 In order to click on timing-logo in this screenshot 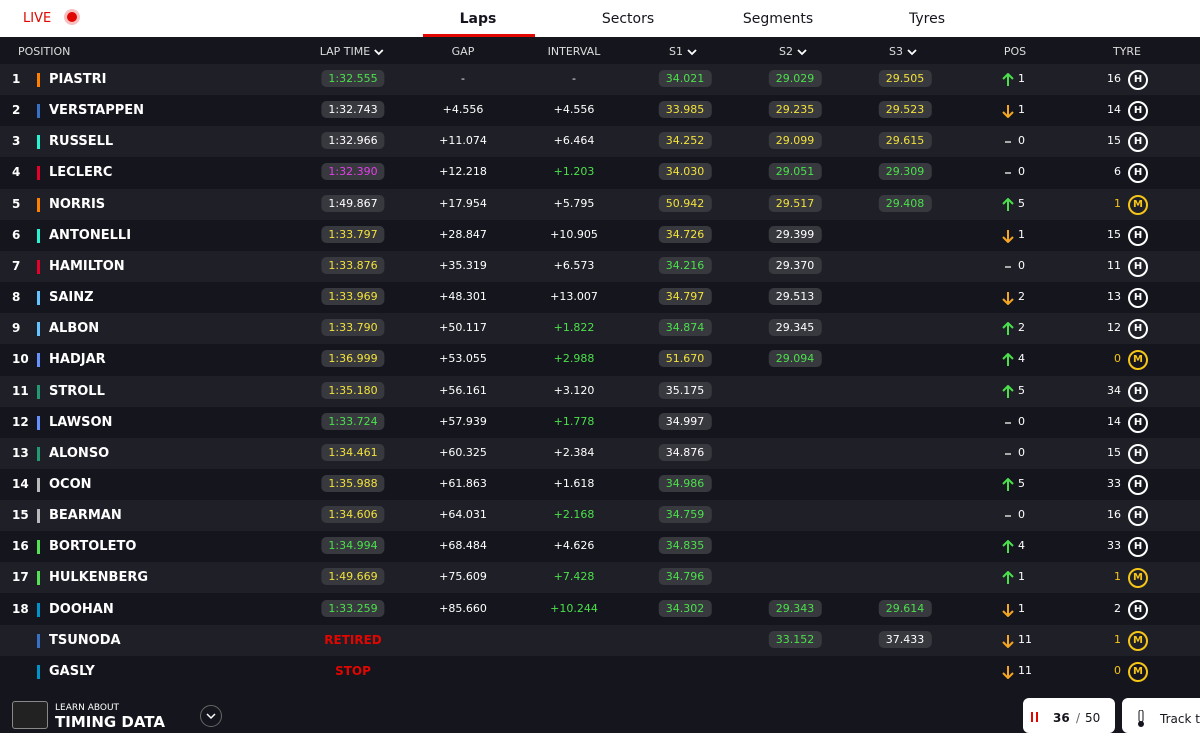, I will do `click(30, 715)`.